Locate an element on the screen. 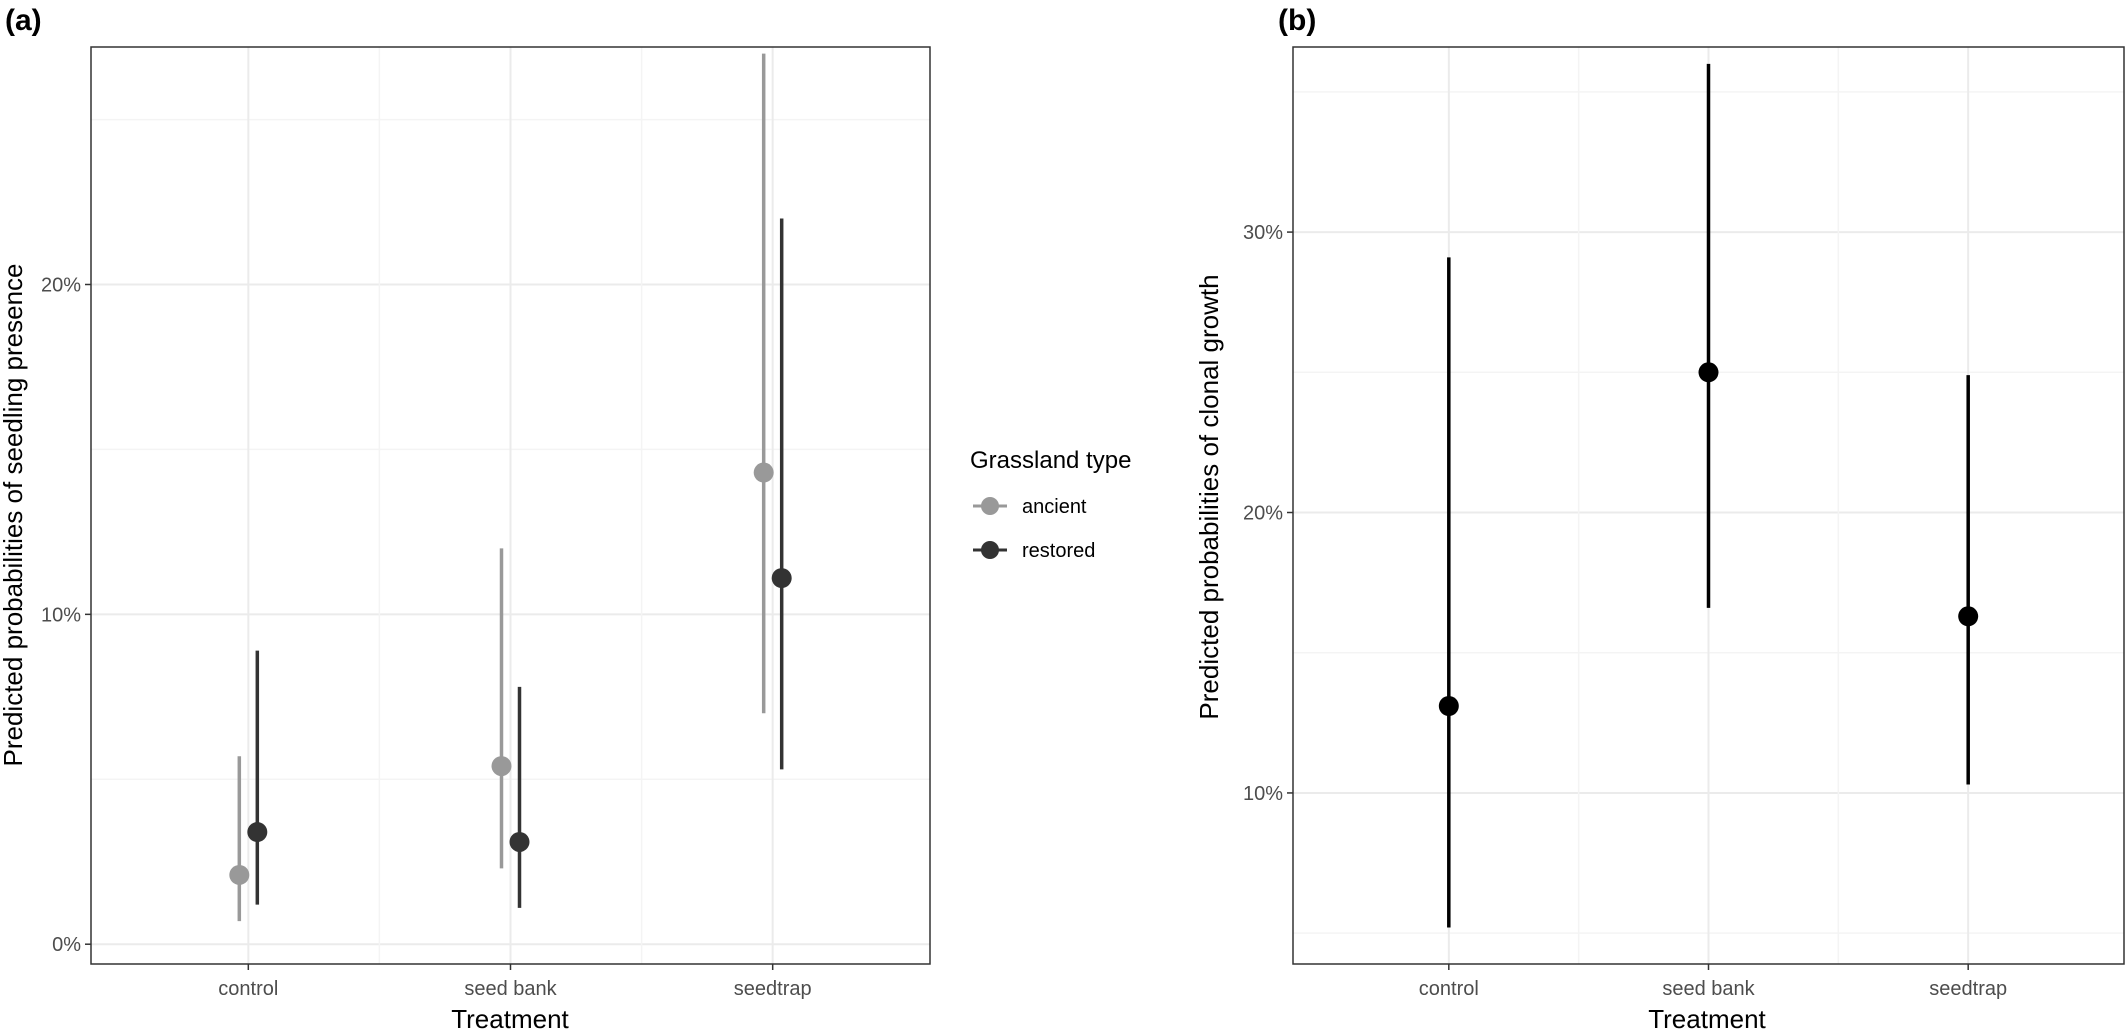  a-point-restored-seedtrap is located at coordinates (781, 578).